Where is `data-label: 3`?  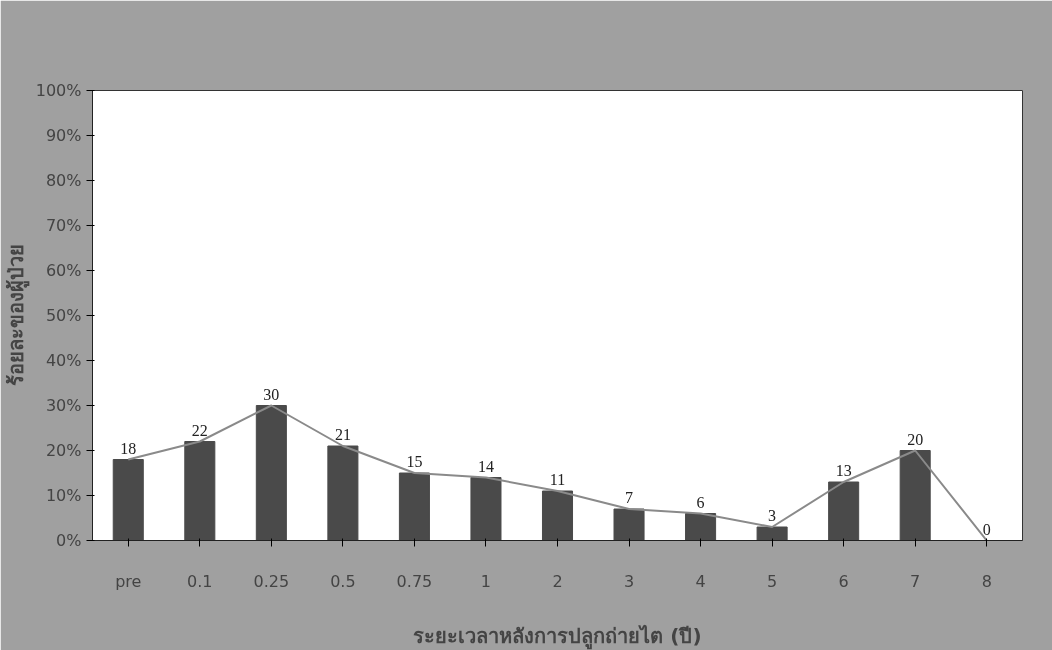
data-label: 3 is located at coordinates (772, 515).